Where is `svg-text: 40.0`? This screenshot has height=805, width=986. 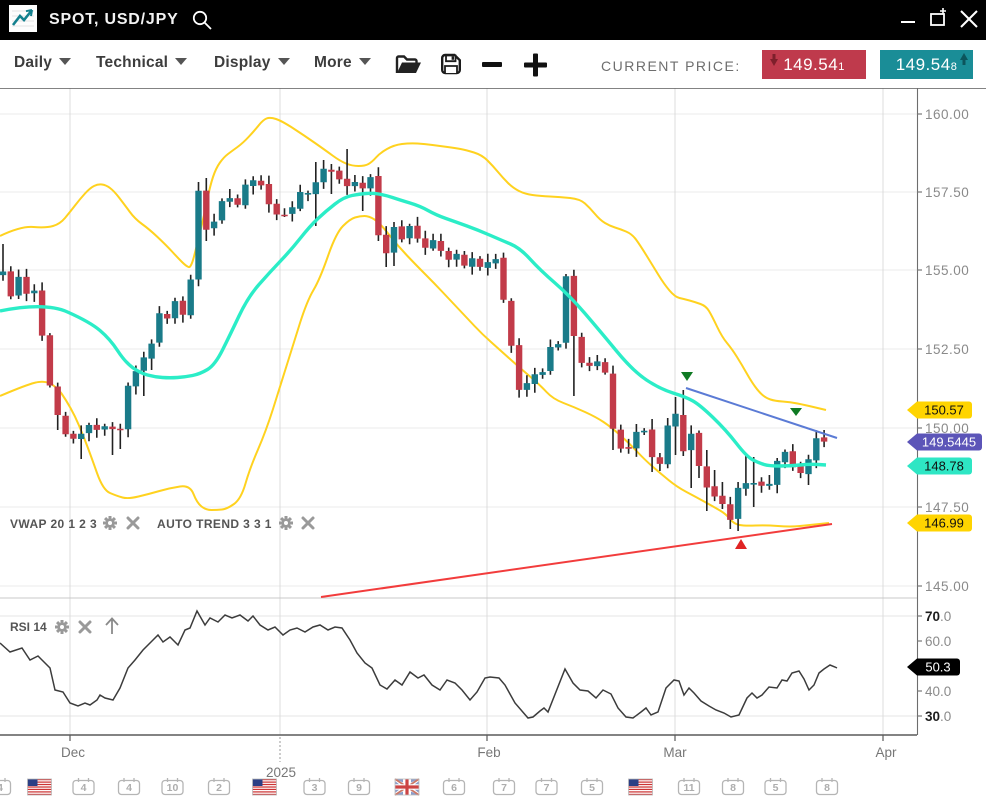 svg-text: 40.0 is located at coordinates (938, 691).